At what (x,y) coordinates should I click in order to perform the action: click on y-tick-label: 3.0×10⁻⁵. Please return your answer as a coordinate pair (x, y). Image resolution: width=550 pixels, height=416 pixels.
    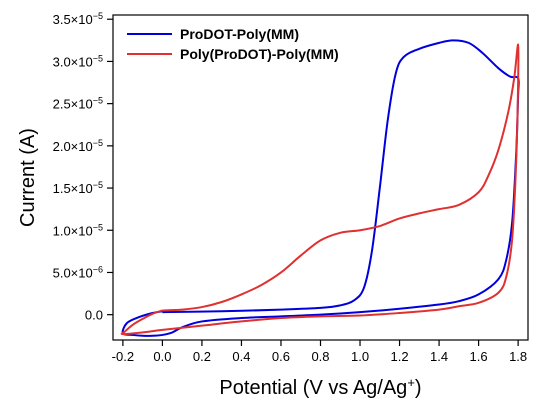
    Looking at the image, I should click on (78, 61).